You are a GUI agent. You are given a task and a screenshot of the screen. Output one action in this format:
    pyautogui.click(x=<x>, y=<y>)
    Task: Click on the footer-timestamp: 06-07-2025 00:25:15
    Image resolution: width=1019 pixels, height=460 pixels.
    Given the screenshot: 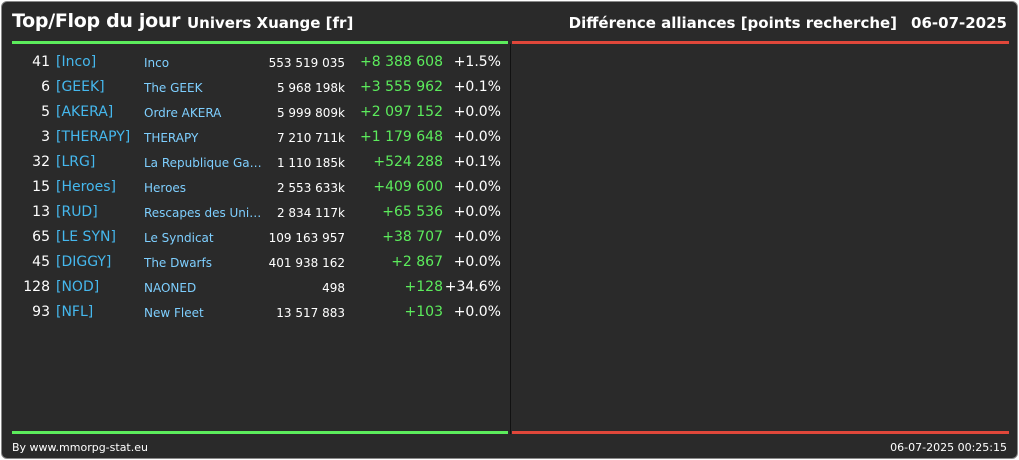 What is the action you would take?
    pyautogui.click(x=948, y=447)
    